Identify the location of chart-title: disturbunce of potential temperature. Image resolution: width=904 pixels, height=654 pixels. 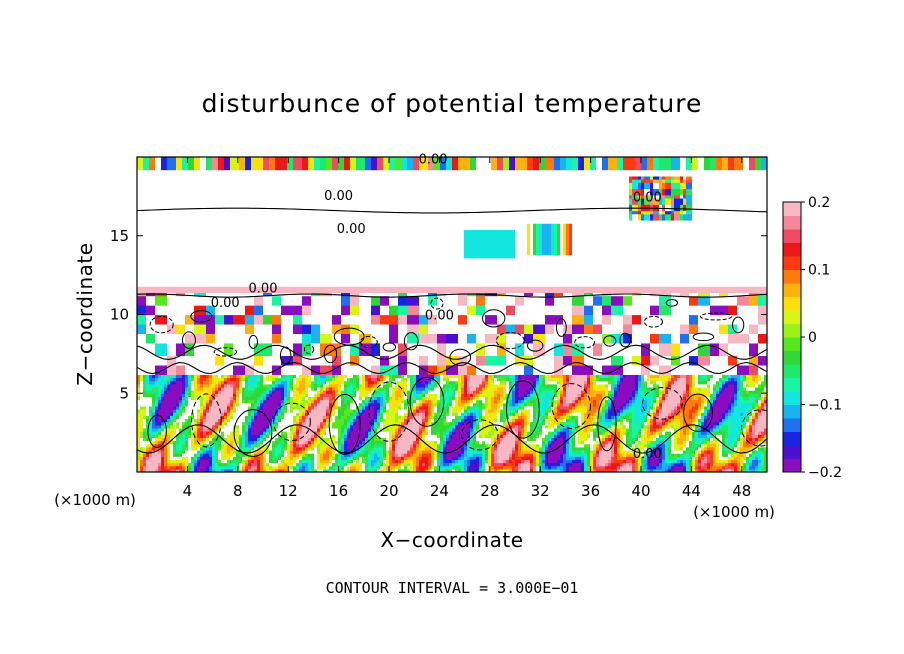
(452, 103).